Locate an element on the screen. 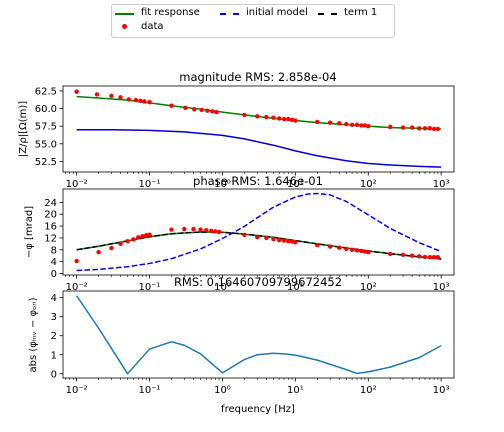 This screenshot has height=432, width=504. magnitude-x-tick-label: 10⁻¹ is located at coordinates (150, 184).